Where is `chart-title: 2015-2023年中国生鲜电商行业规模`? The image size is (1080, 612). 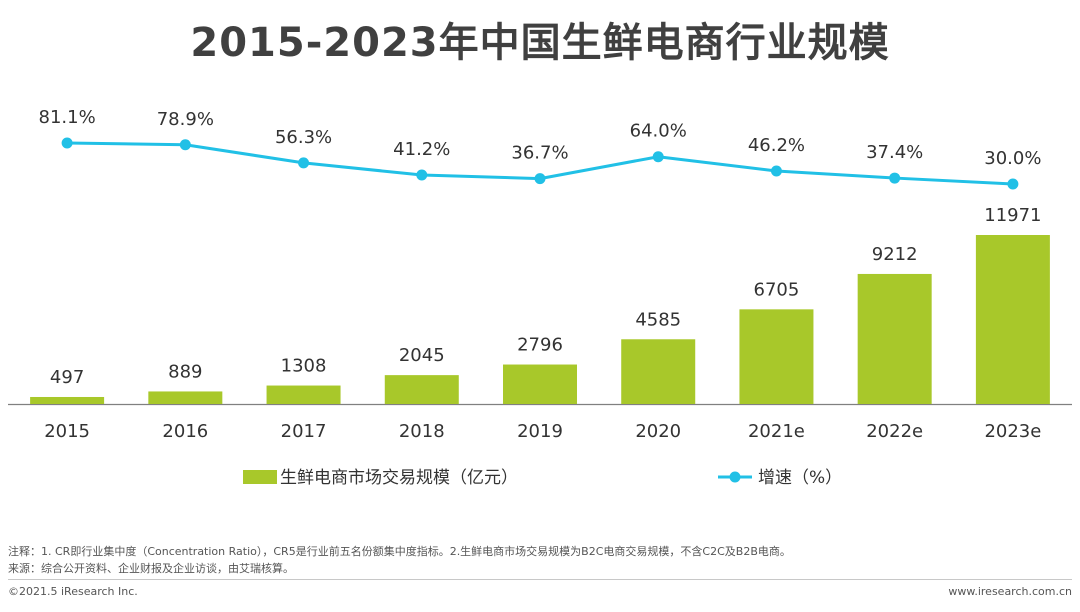
chart-title: 2015-2023年中国生鲜电商行业规模 is located at coordinates (540, 43).